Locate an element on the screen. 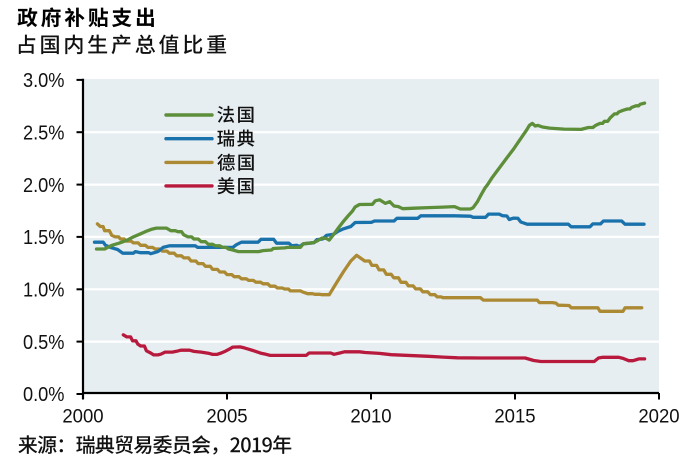 The width and height of the screenshot is (685, 461). svg-text: 0.0% is located at coordinates (44, 395).